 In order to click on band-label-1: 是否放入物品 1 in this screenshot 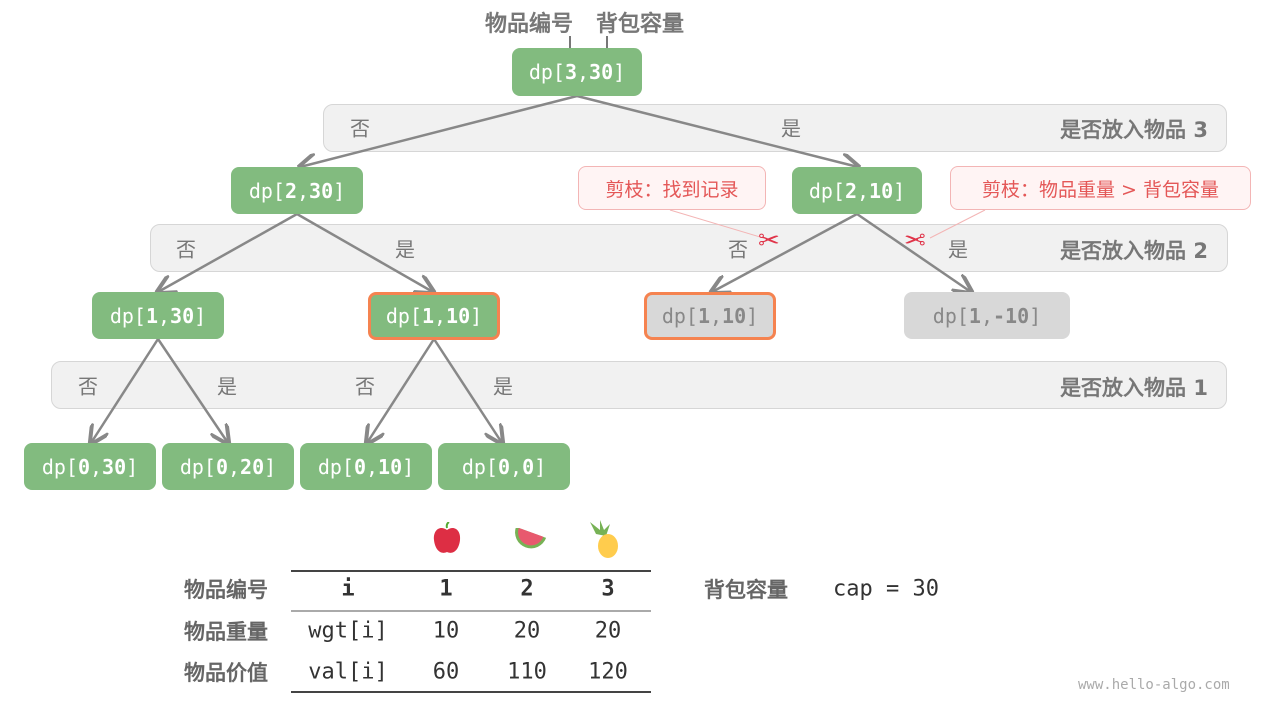, I will do `click(1134, 388)`.